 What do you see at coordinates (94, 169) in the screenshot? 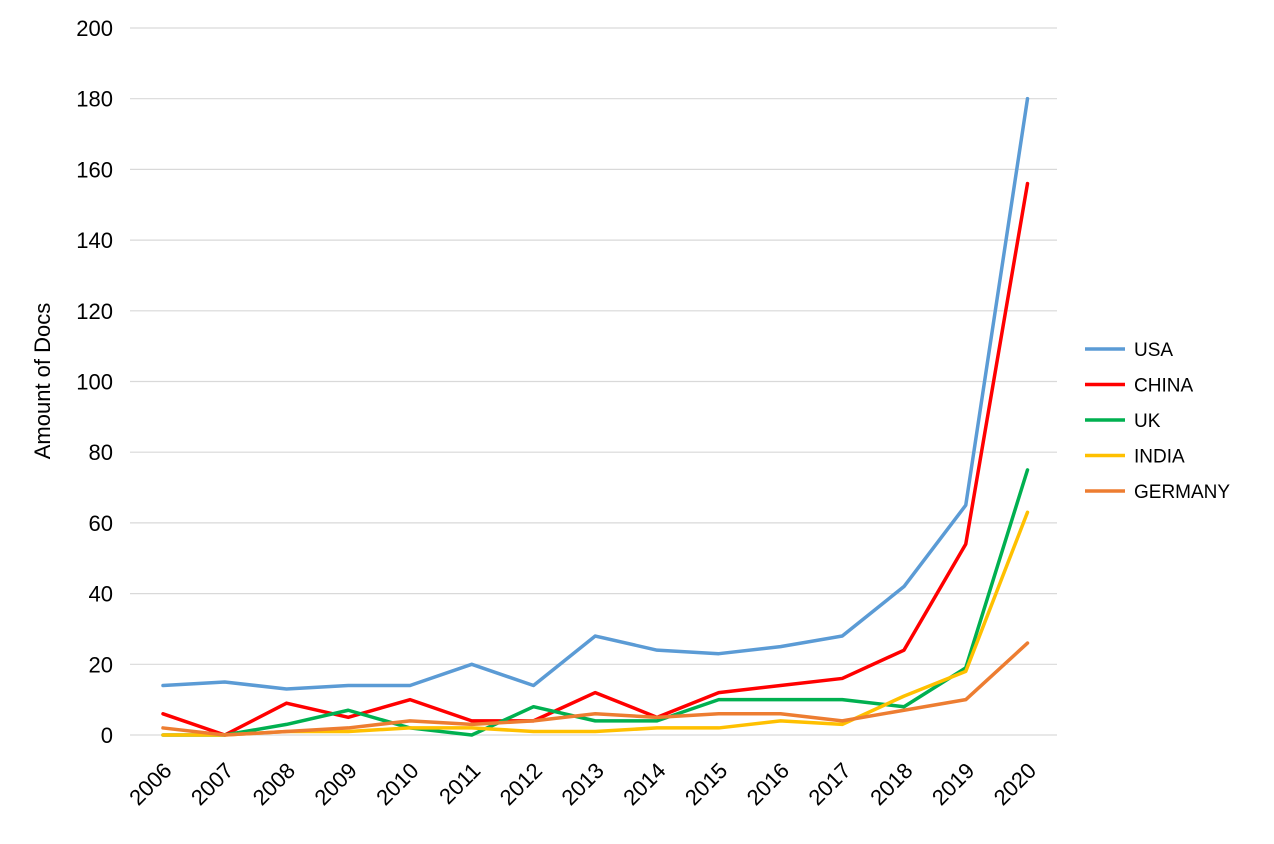
I see `y-tick-label: 160` at bounding box center [94, 169].